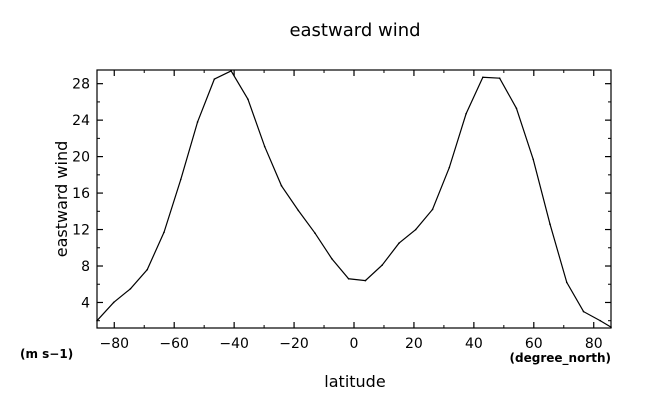  I want to click on y-units-label: (m s−1), so click(46, 354).